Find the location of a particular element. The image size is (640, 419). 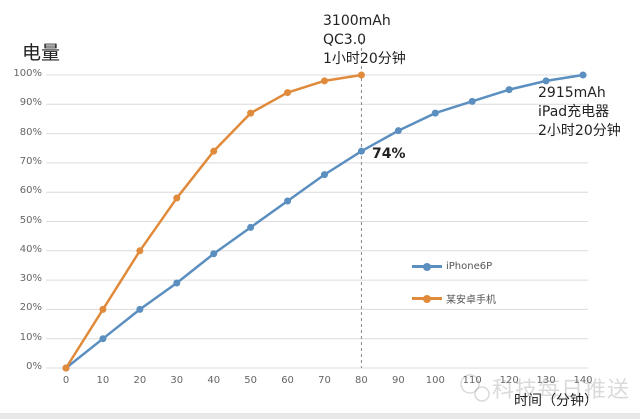

y-tick-label: 30% is located at coordinates (30, 279).